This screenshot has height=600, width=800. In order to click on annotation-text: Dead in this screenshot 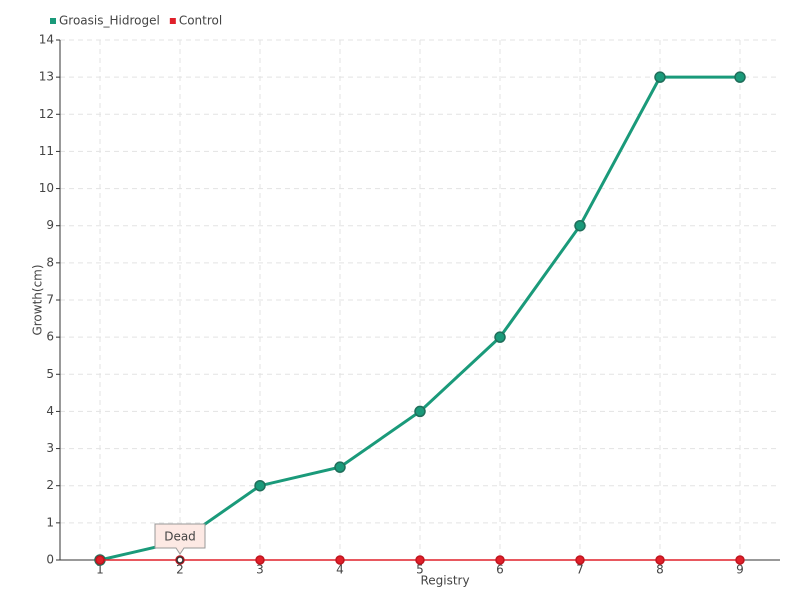, I will do `click(180, 537)`.